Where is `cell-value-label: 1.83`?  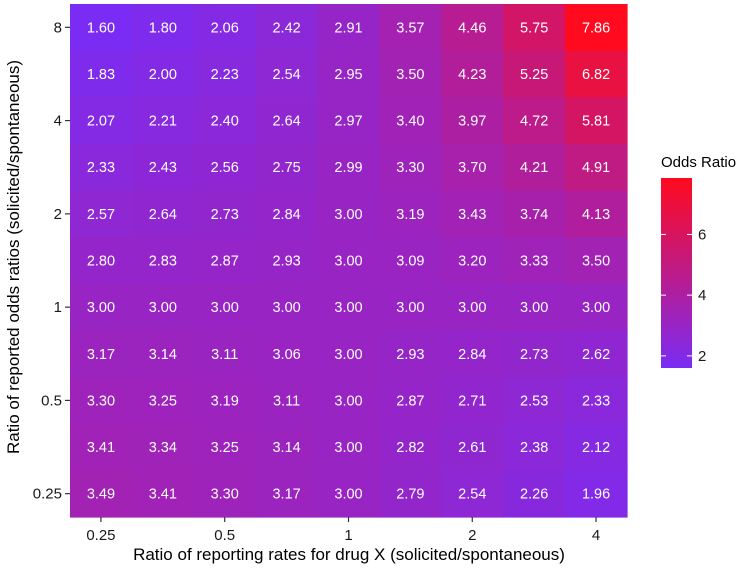 cell-value-label: 1.83 is located at coordinates (101, 75).